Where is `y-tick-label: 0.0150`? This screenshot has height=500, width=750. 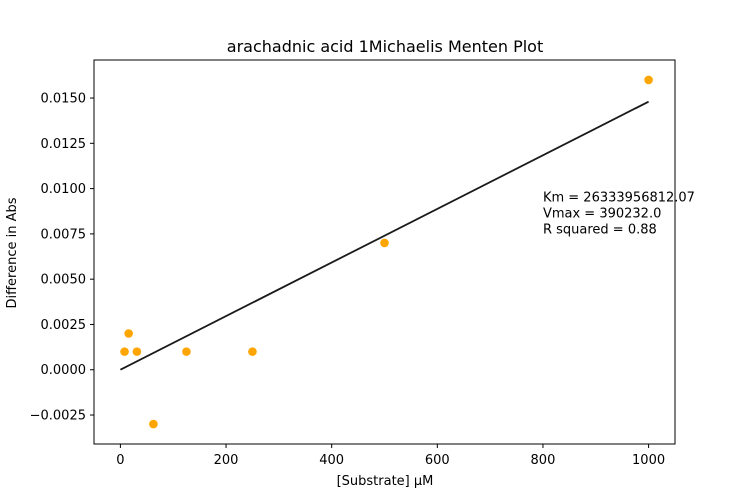 y-tick-label: 0.0150 is located at coordinates (64, 99).